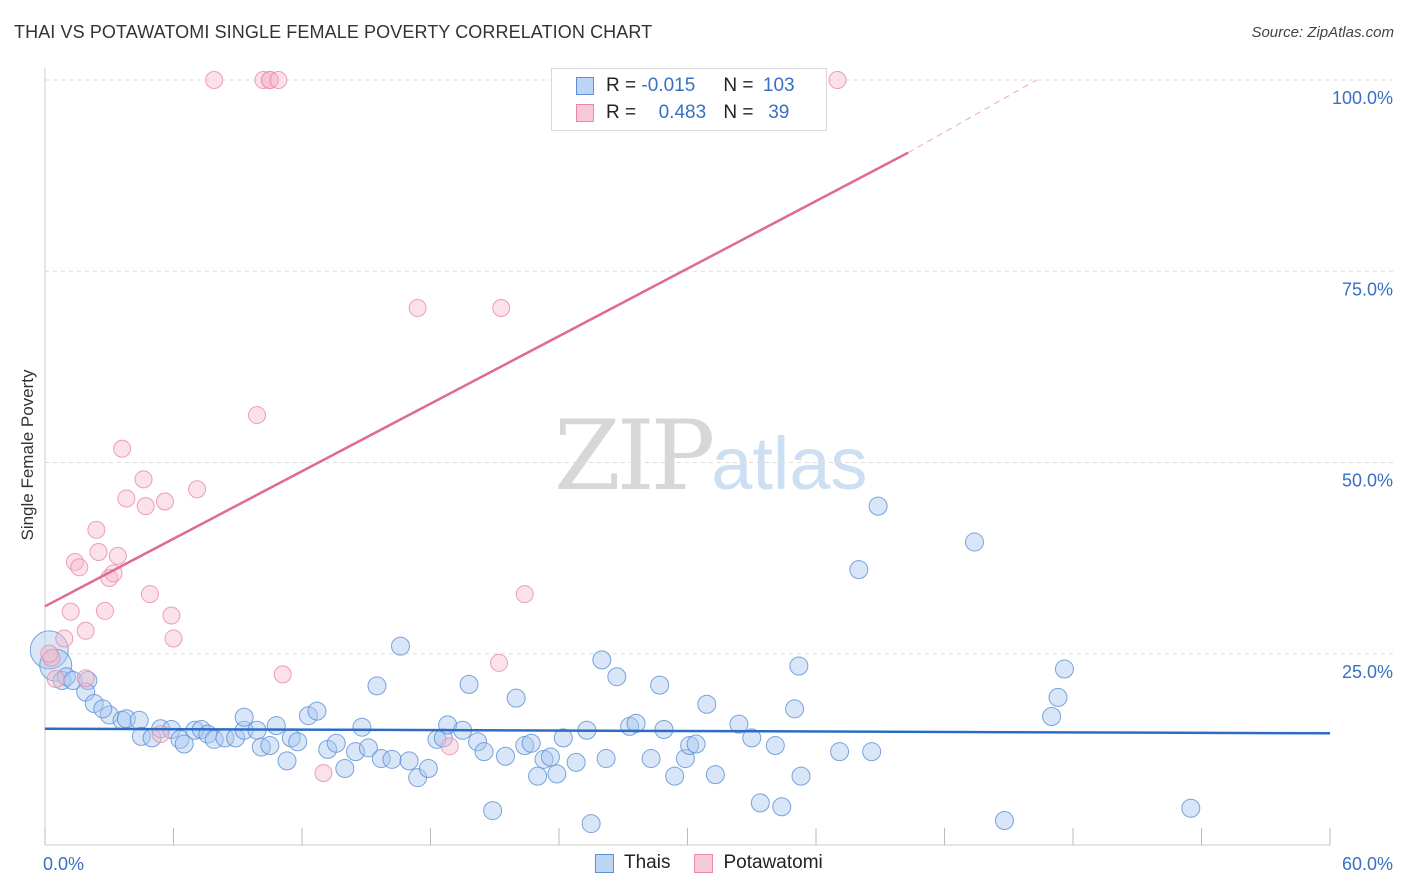 The image size is (1406, 892). What do you see at coordinates (668, 85) in the screenshot?
I see `thais-r-value: -0.015` at bounding box center [668, 85].